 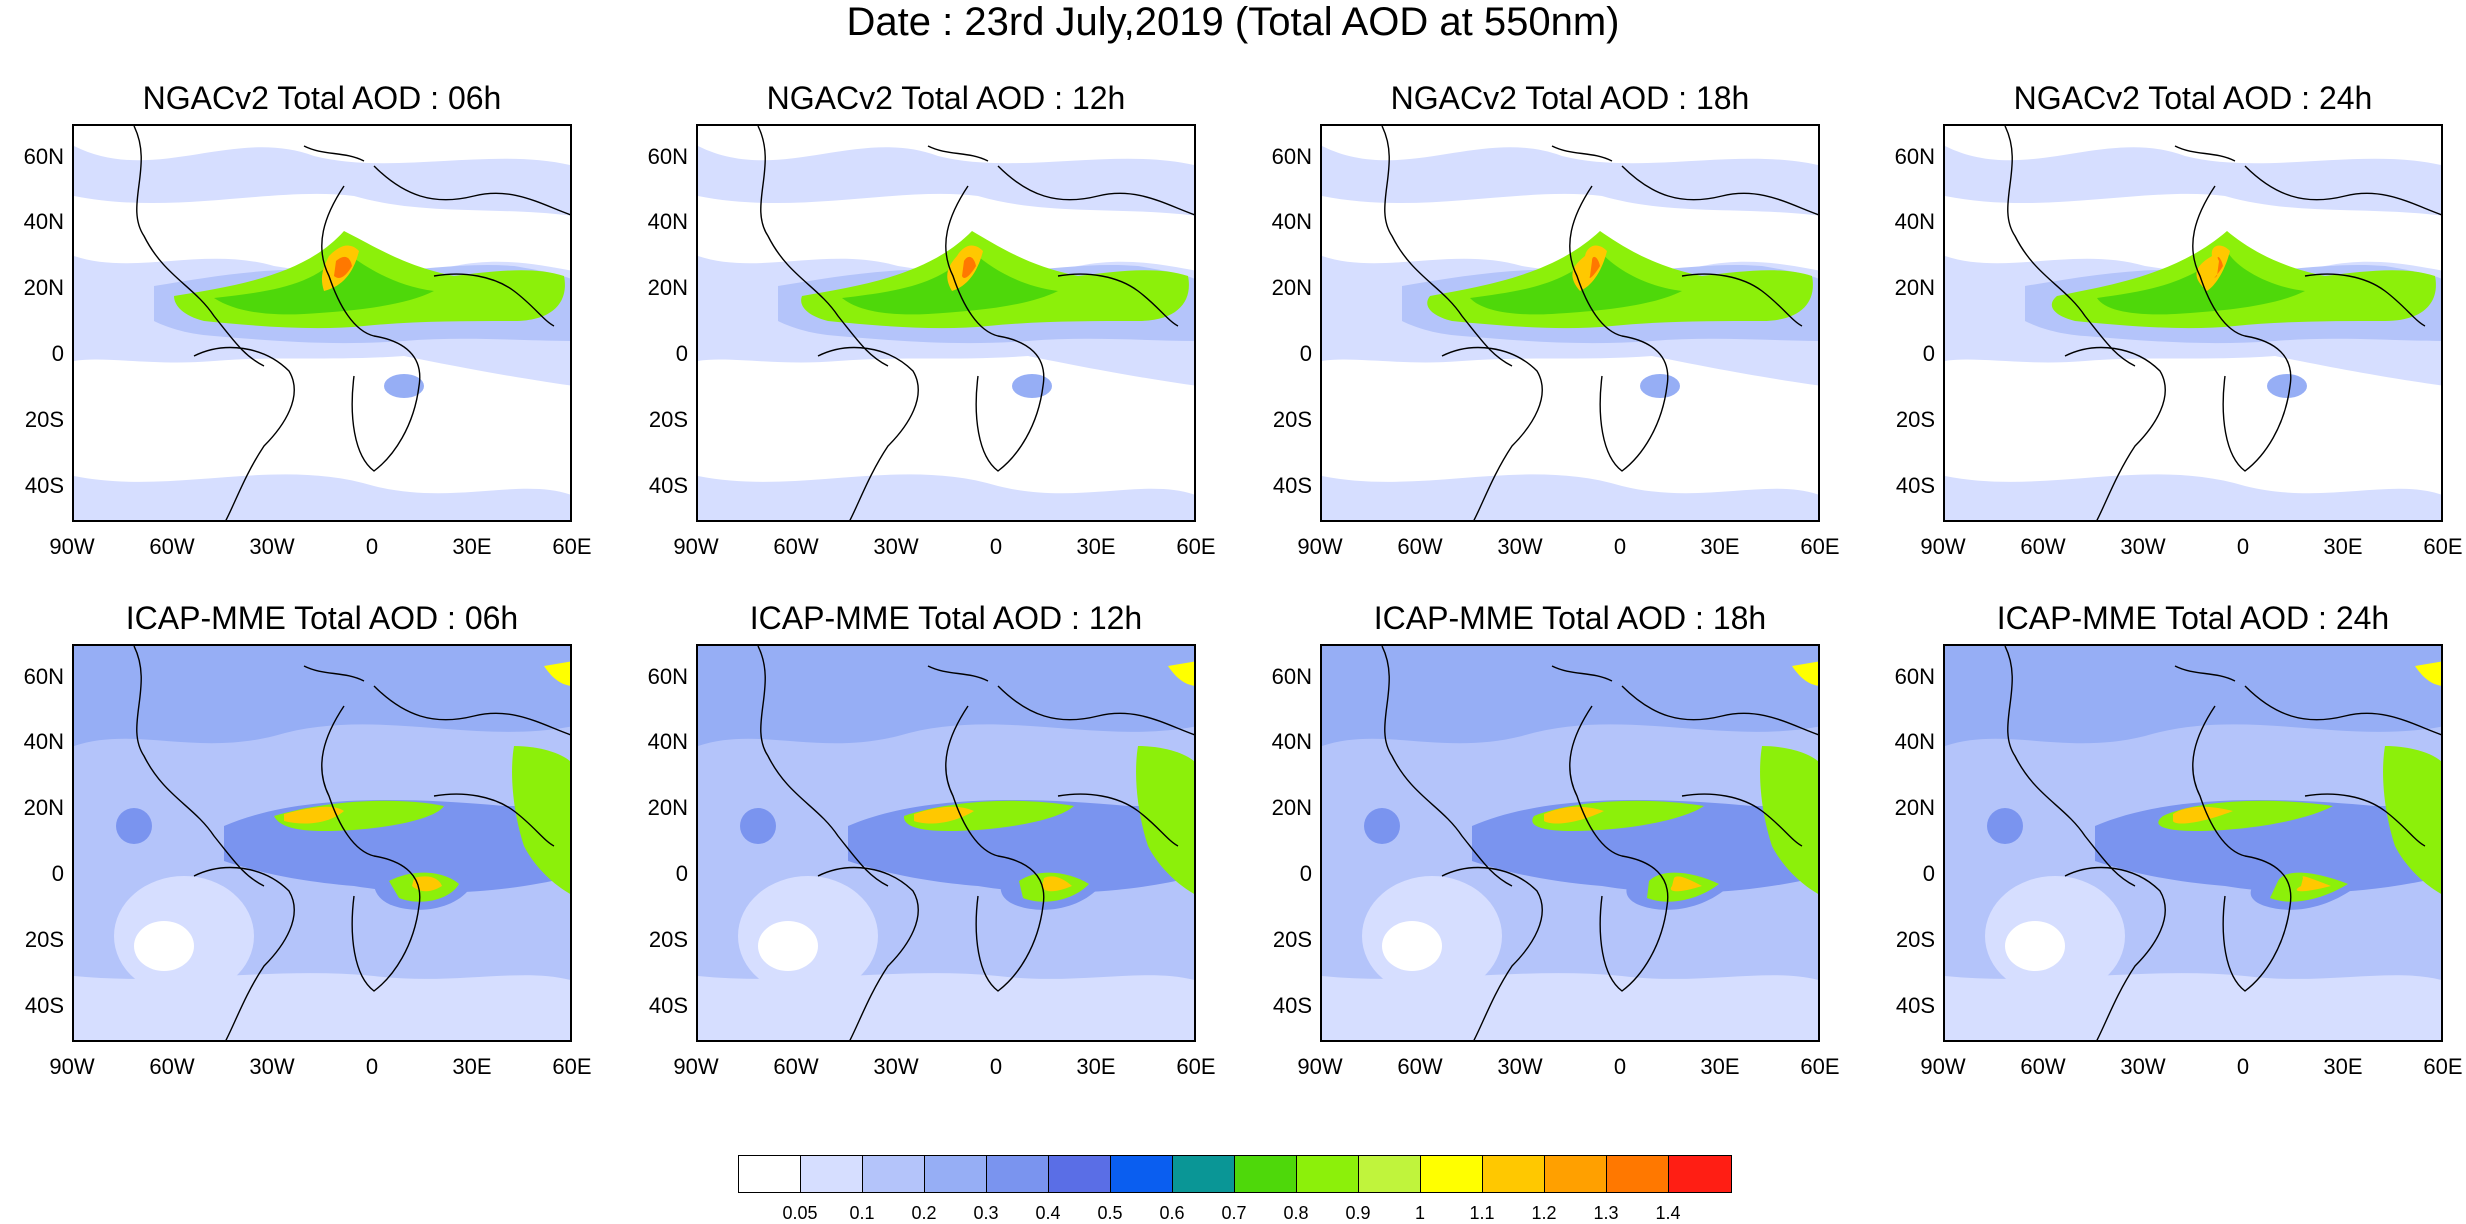 What do you see at coordinates (1570, 98) in the screenshot?
I see `panel-title: NGACv2 Total AOD : 18h` at bounding box center [1570, 98].